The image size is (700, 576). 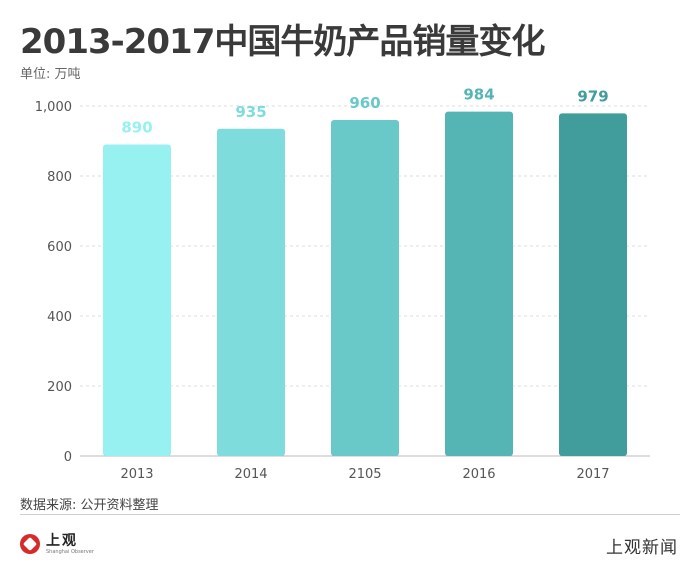 I want to click on y-tick-label: 200, so click(x=59, y=387).